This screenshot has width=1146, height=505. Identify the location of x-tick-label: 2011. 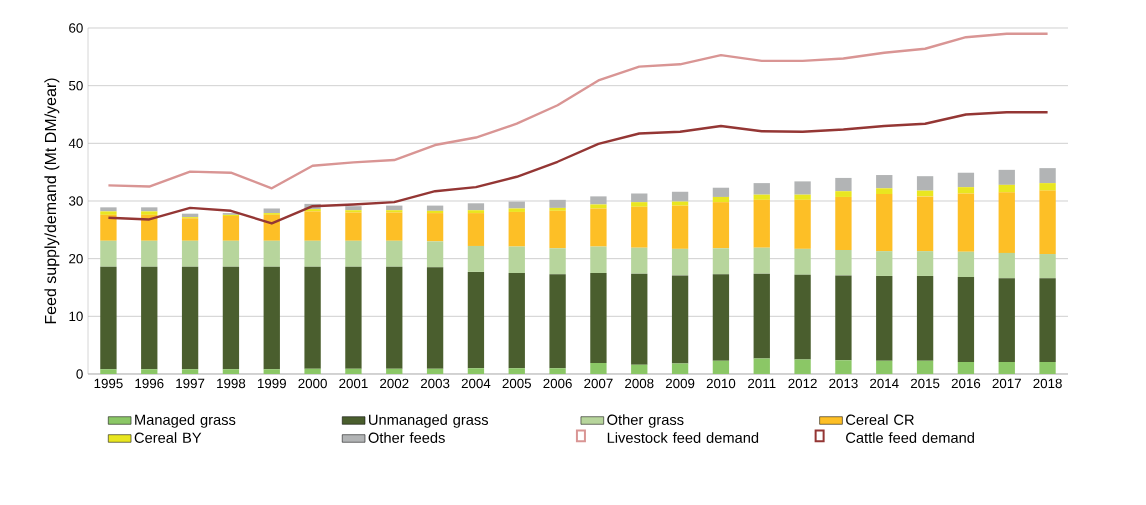
(762, 383).